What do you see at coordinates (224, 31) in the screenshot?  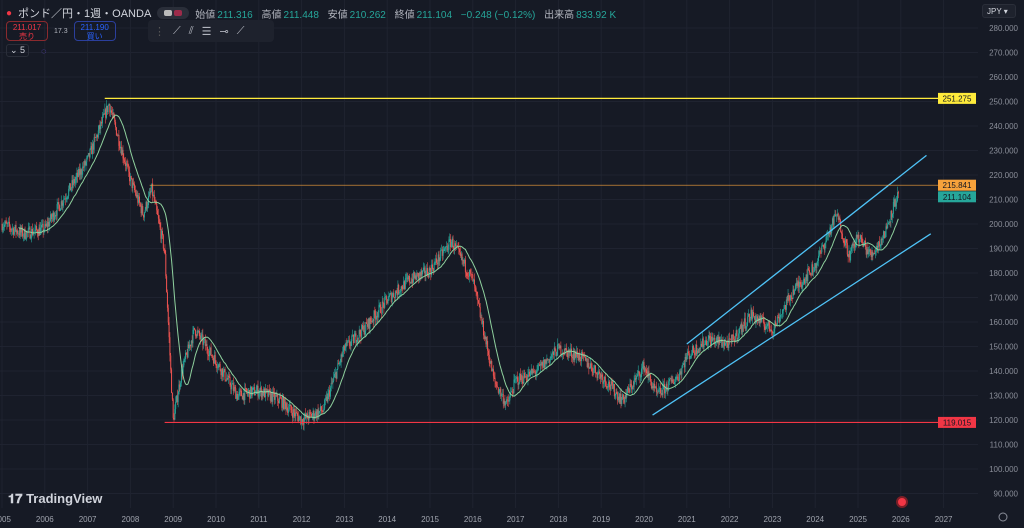 I see `horizontal-ray-tool-icon: ⊸` at bounding box center [224, 31].